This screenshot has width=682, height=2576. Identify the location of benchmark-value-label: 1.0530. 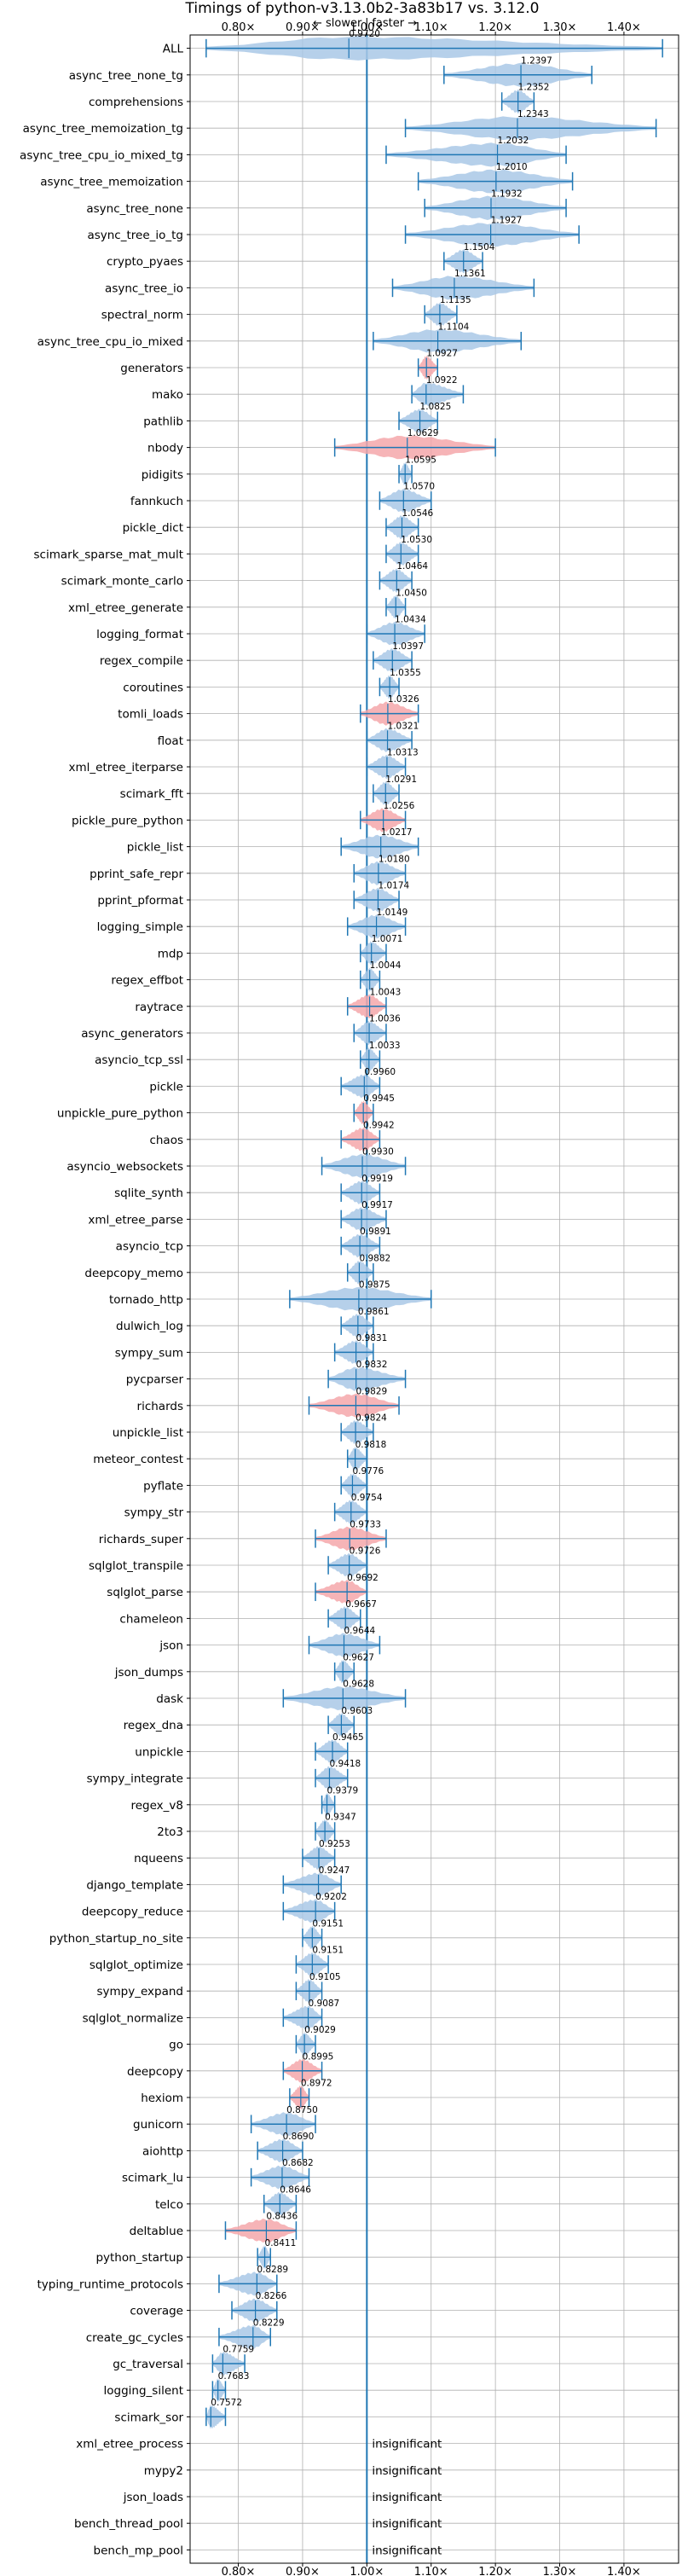
(417, 540).